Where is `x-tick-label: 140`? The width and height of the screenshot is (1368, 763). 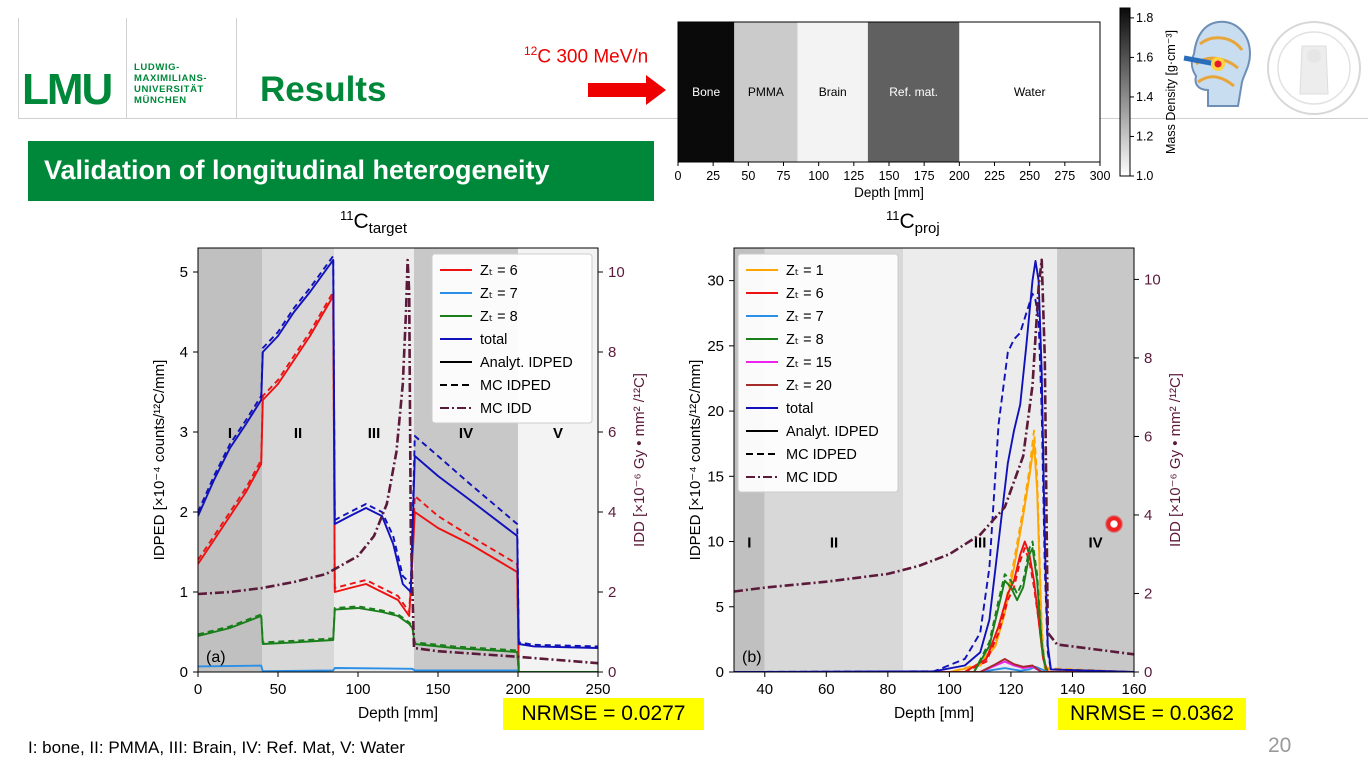
x-tick-label: 140 is located at coordinates (1072, 689).